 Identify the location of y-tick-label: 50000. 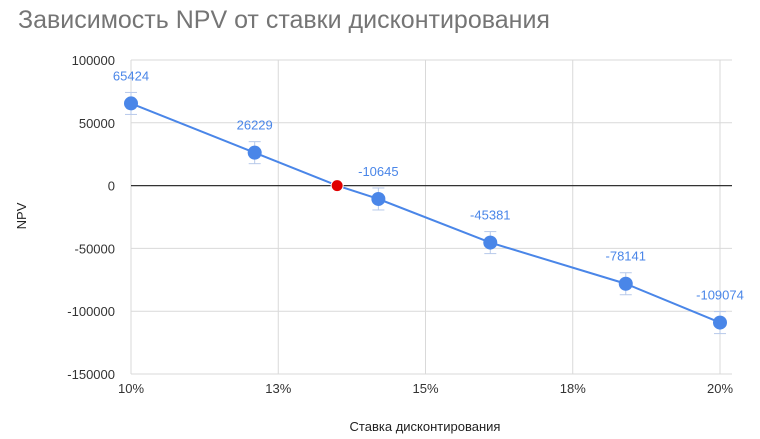
(97, 123).